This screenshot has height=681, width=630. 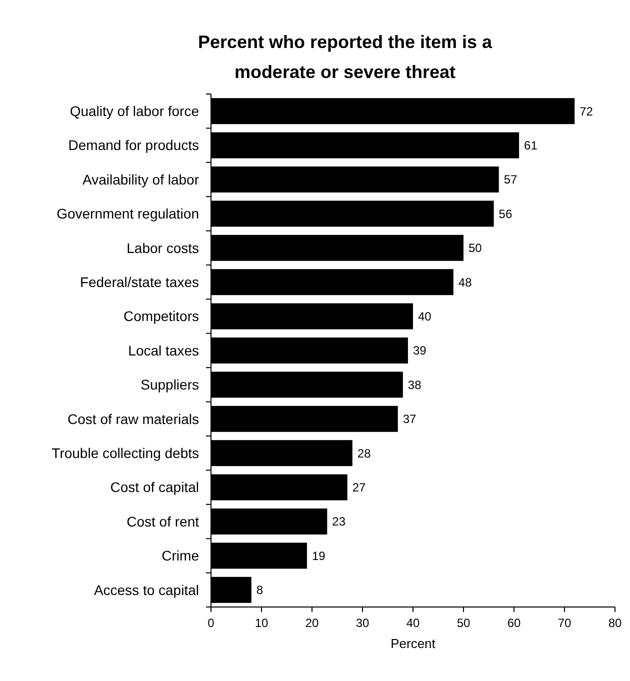 What do you see at coordinates (163, 350) in the screenshot?
I see `y-tick-label: Local taxes` at bounding box center [163, 350].